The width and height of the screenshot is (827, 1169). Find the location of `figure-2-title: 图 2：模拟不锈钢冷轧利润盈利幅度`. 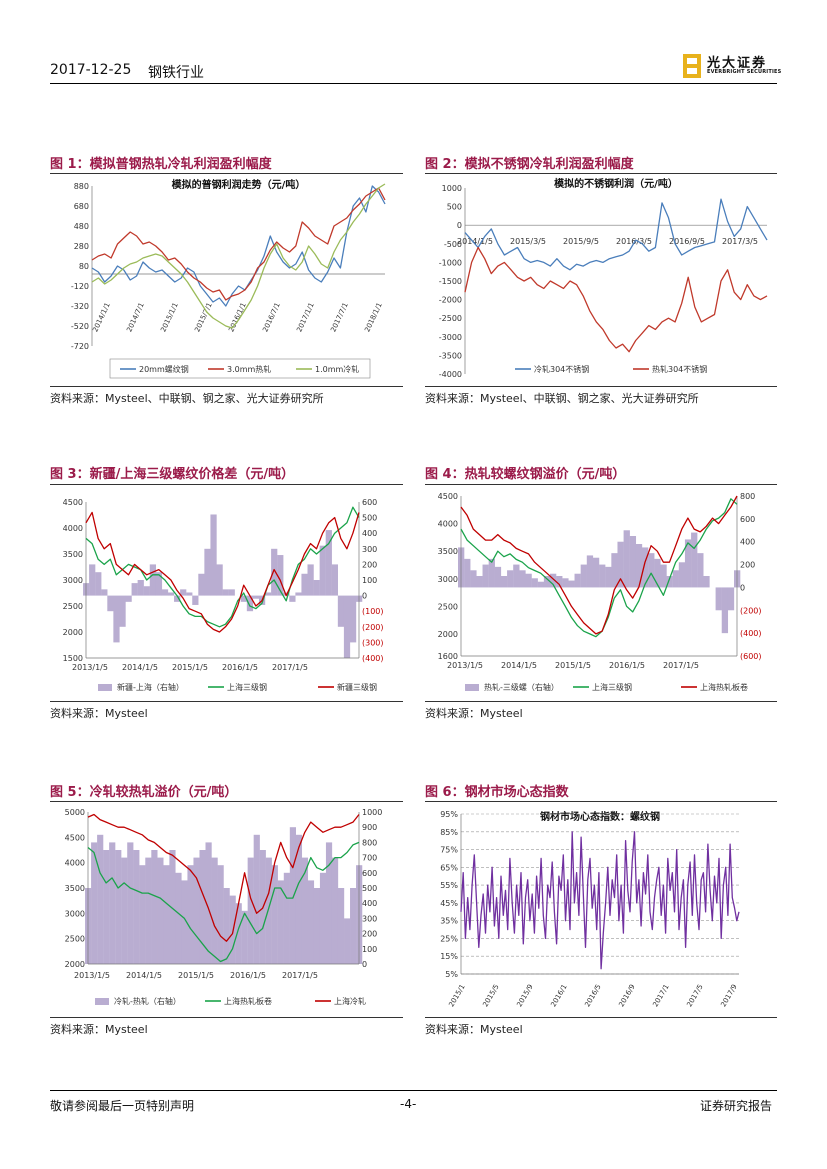

figure-2-title: 图 2：模拟不锈钢冷轧利润盈利幅度 is located at coordinates (529, 164).